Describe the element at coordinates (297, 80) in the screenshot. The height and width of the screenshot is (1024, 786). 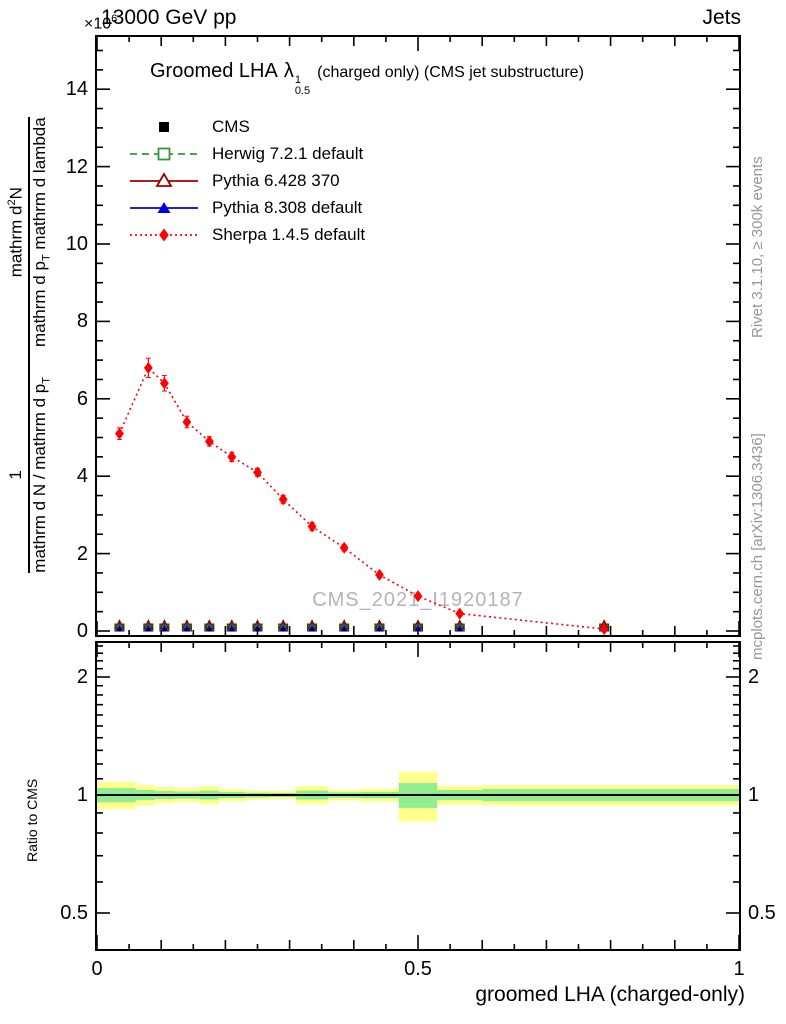
I see `lambda-sup: 1` at that location.